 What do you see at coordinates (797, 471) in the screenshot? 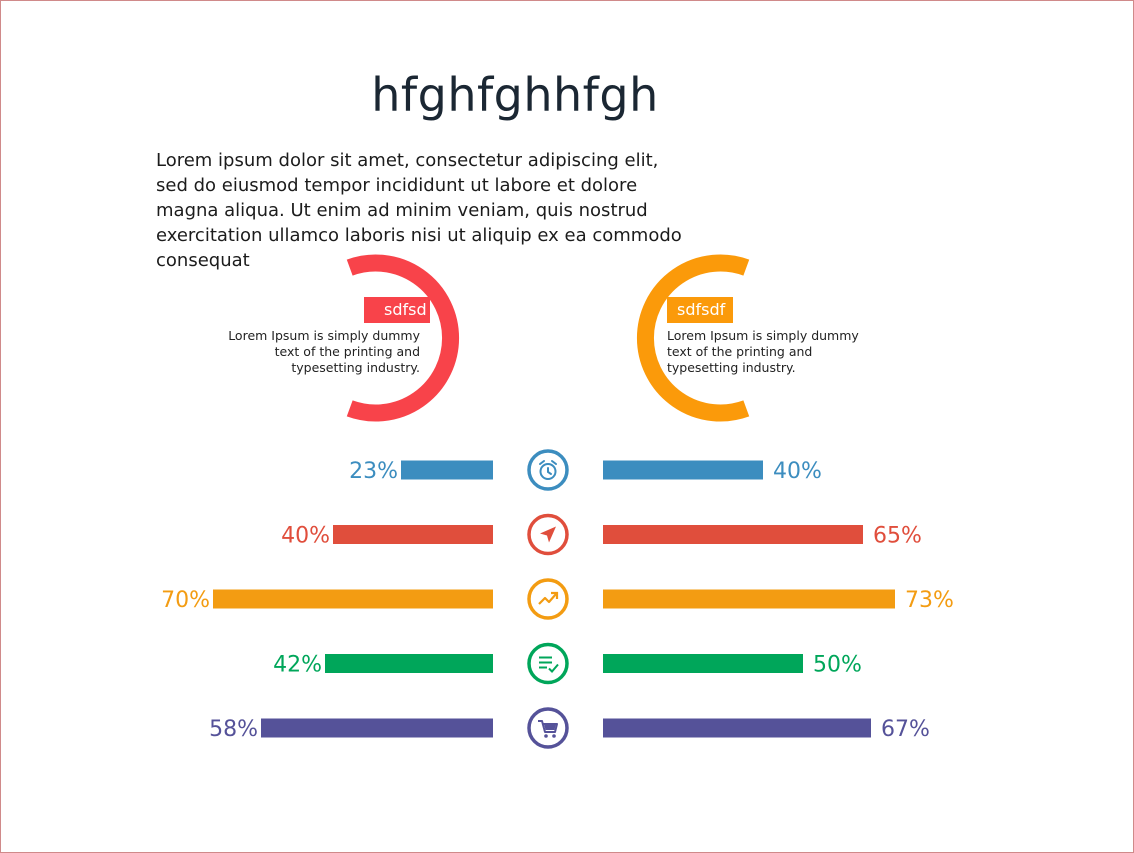
I see `value-label-right-timer: 40%` at bounding box center [797, 471].